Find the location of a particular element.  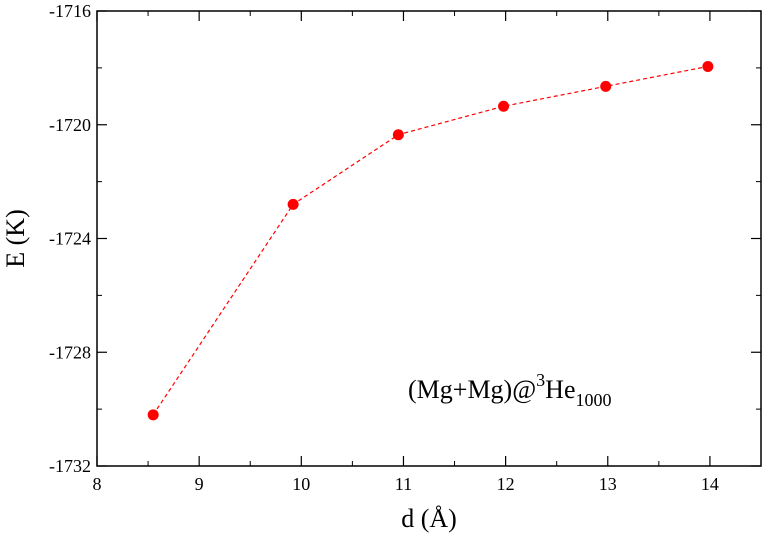

y-tick-label: -1728 is located at coordinates (70, 352).